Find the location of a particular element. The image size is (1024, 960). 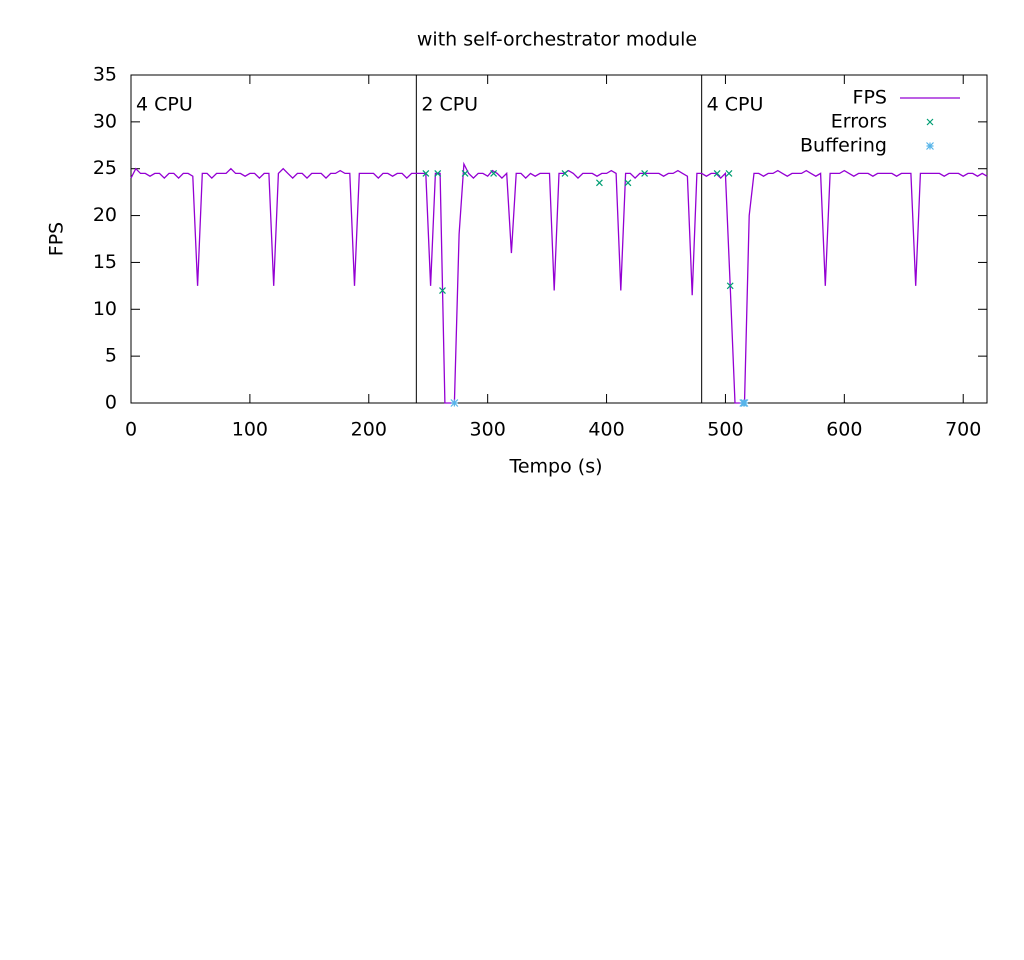

y-tick-label: 35 is located at coordinates (105, 75).